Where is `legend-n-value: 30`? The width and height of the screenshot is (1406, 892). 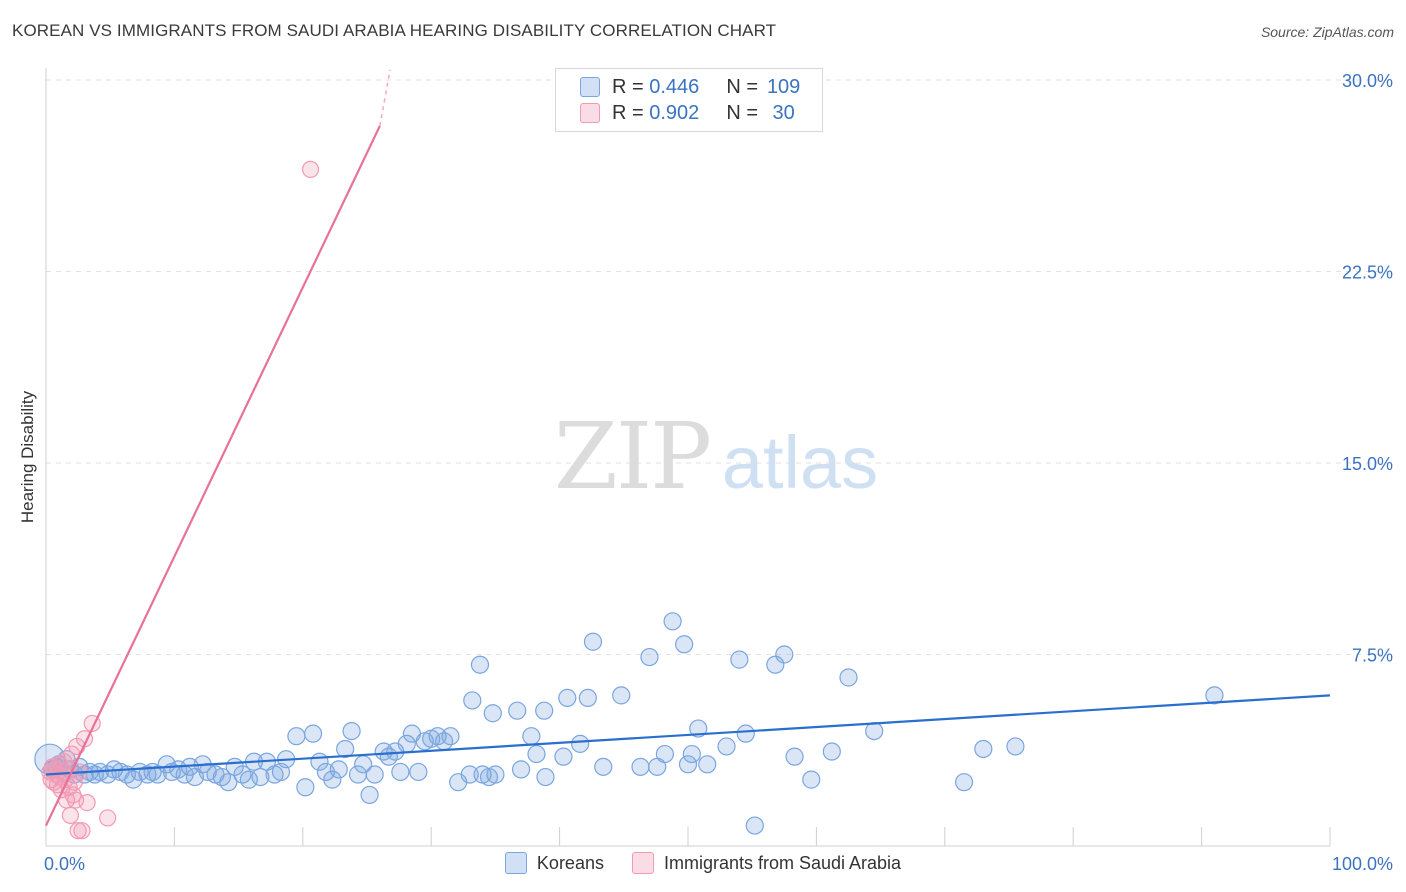
legend-n-value: 30 is located at coordinates (783, 112).